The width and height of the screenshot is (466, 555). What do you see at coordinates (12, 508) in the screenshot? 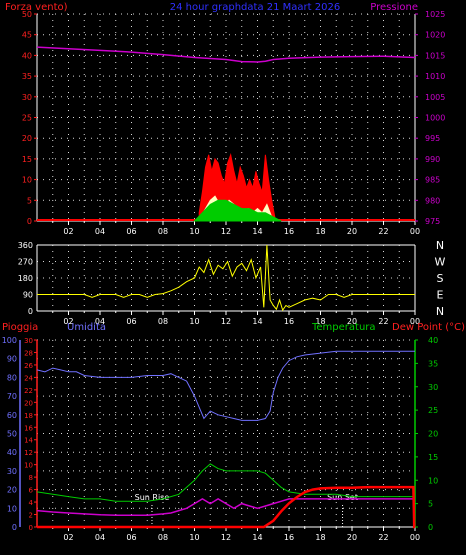
I see `humidity-tick-label: 10` at bounding box center [12, 508].